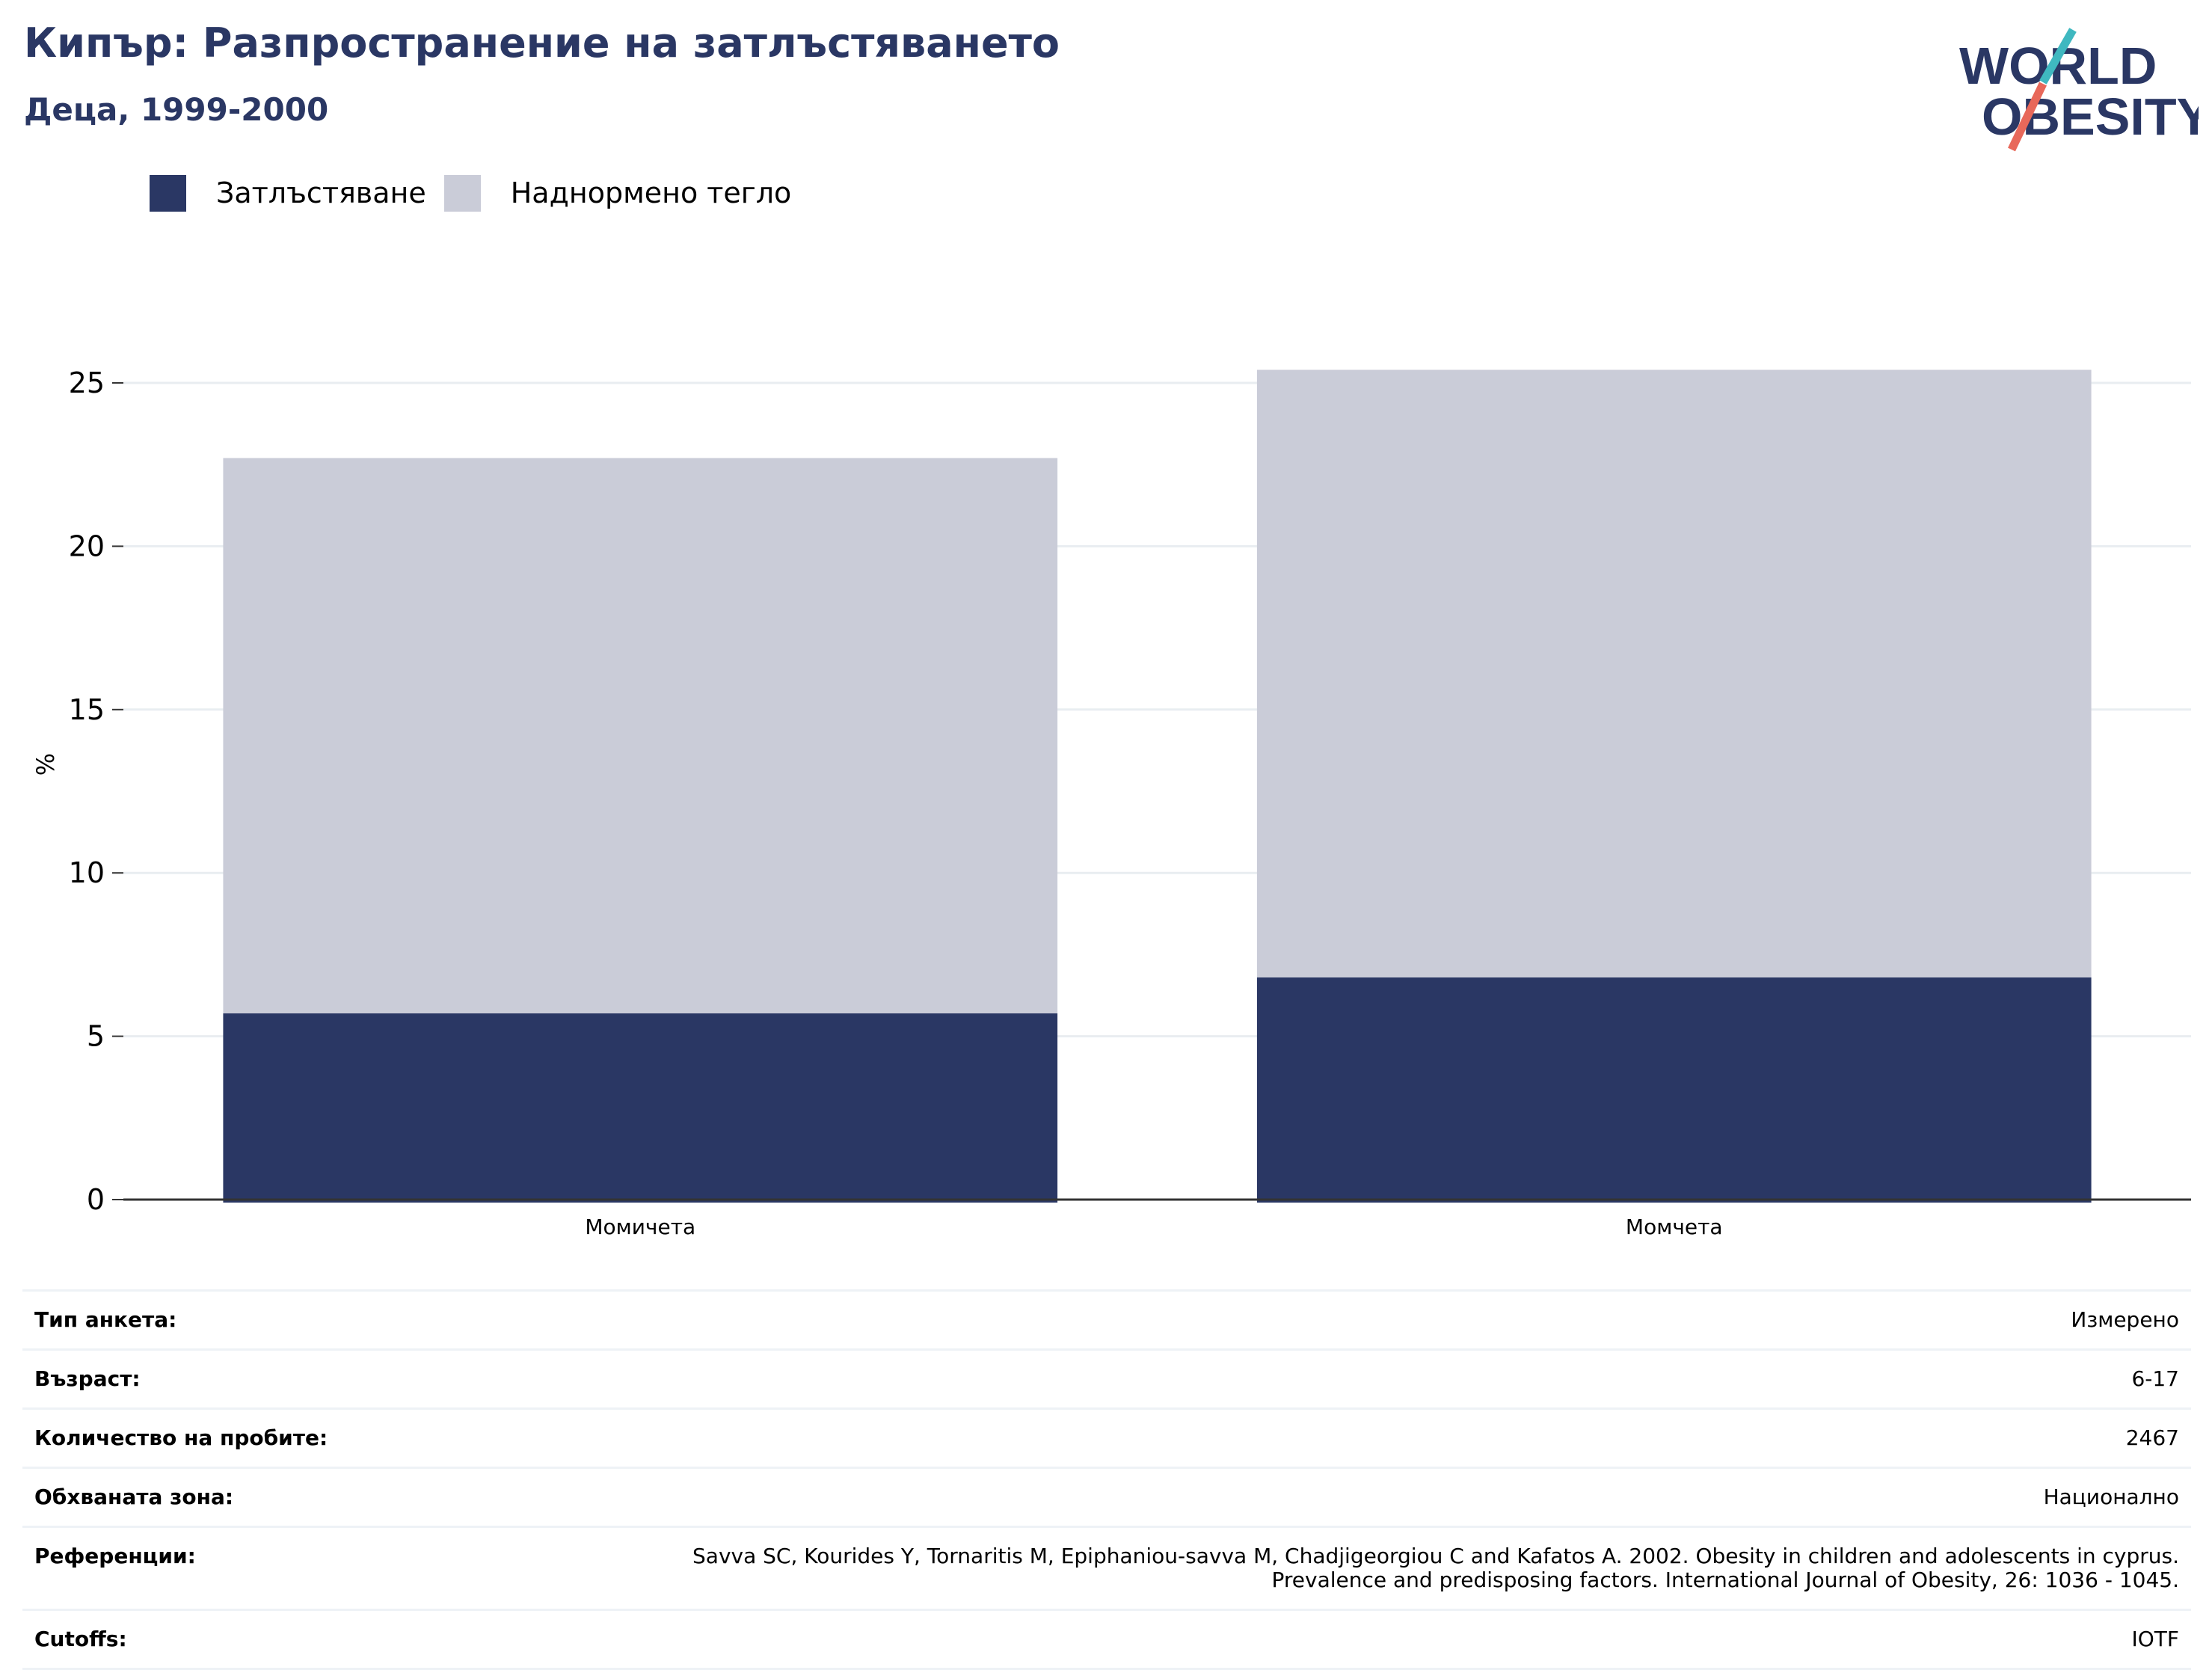 The image size is (2212, 1670). What do you see at coordinates (1106, 1437) in the screenshot?
I see `meta-row-sample-size: Количество на пробите: 2467` at bounding box center [1106, 1437].